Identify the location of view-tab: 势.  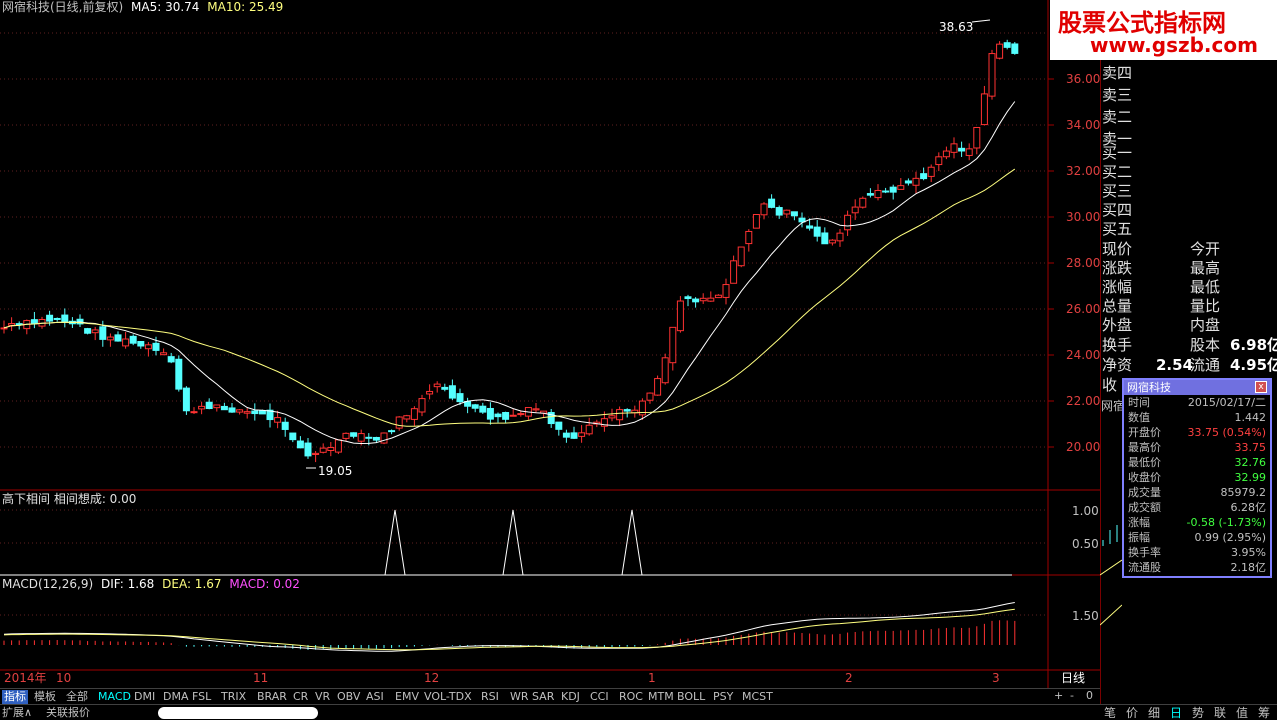
(1198, 713).